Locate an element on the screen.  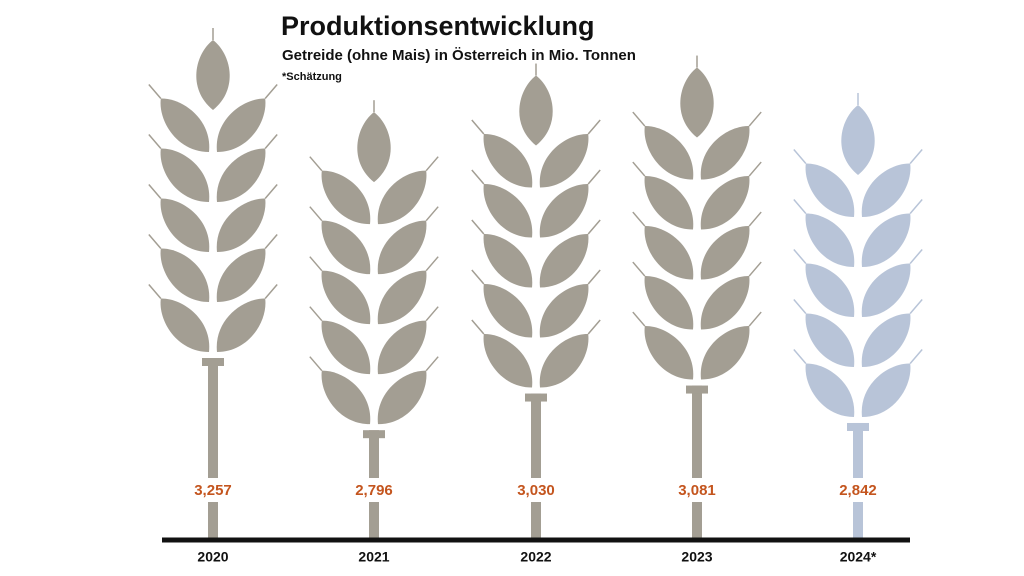
value-label: 2,842 is located at coordinates (858, 490).